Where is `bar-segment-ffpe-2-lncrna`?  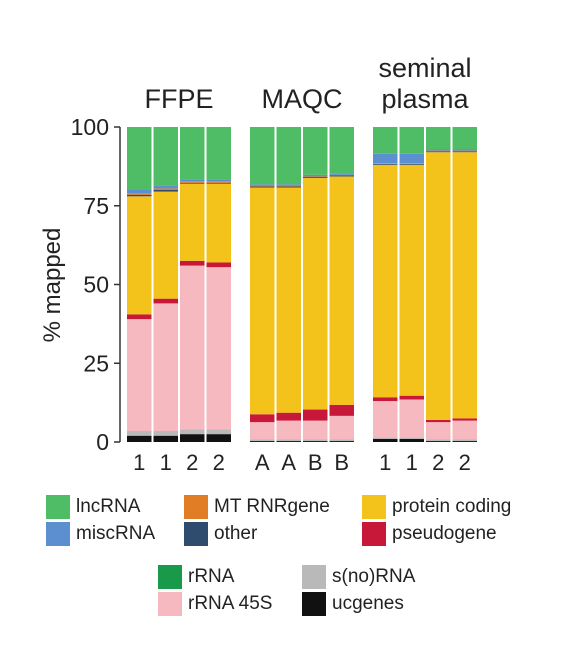 bar-segment-ffpe-2-lncrna is located at coordinates (165, 156).